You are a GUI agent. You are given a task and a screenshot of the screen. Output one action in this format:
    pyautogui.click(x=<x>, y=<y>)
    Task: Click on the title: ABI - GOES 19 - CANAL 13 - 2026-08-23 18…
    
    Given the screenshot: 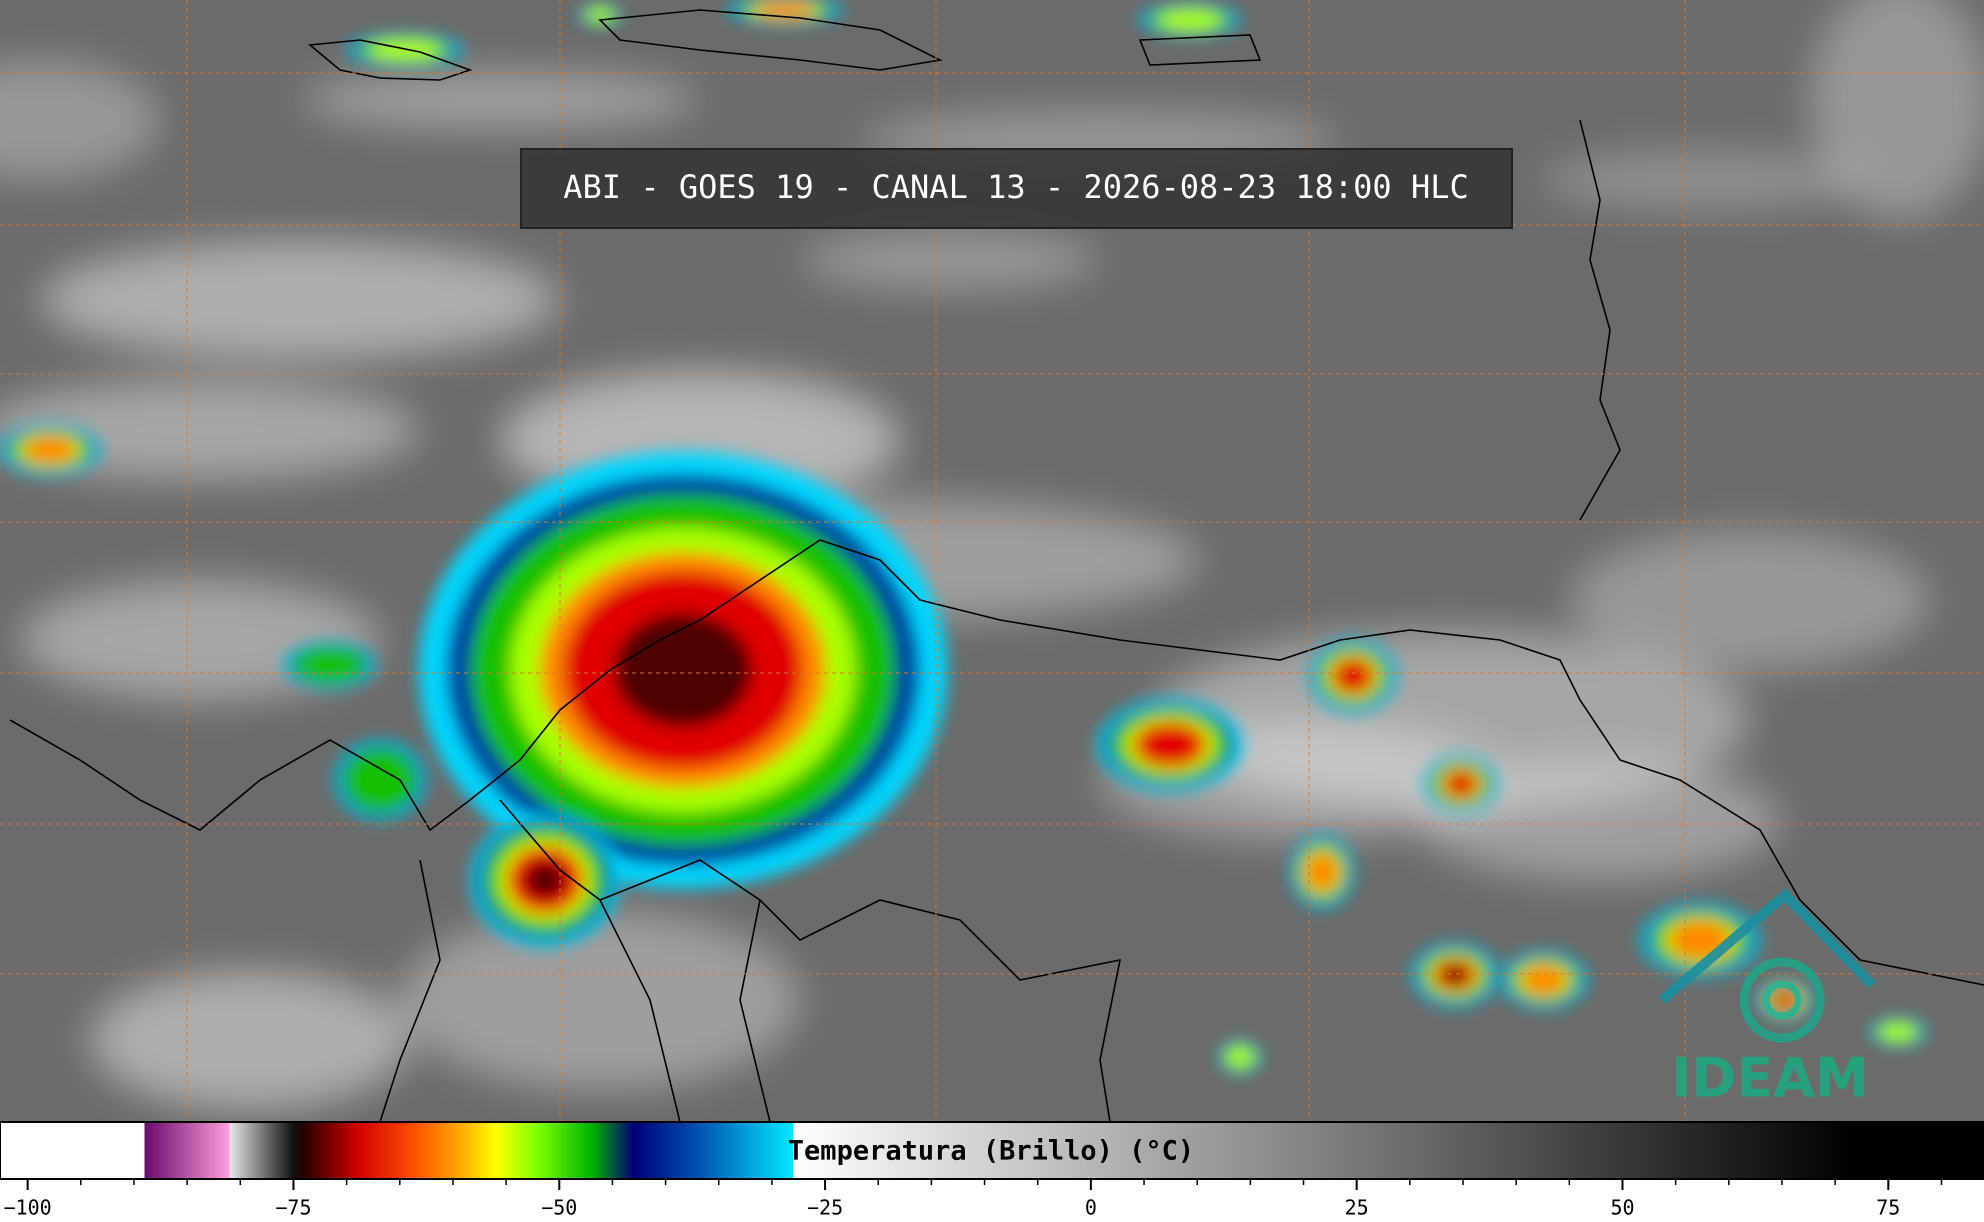 What is the action you would take?
    pyautogui.click(x=1015, y=187)
    